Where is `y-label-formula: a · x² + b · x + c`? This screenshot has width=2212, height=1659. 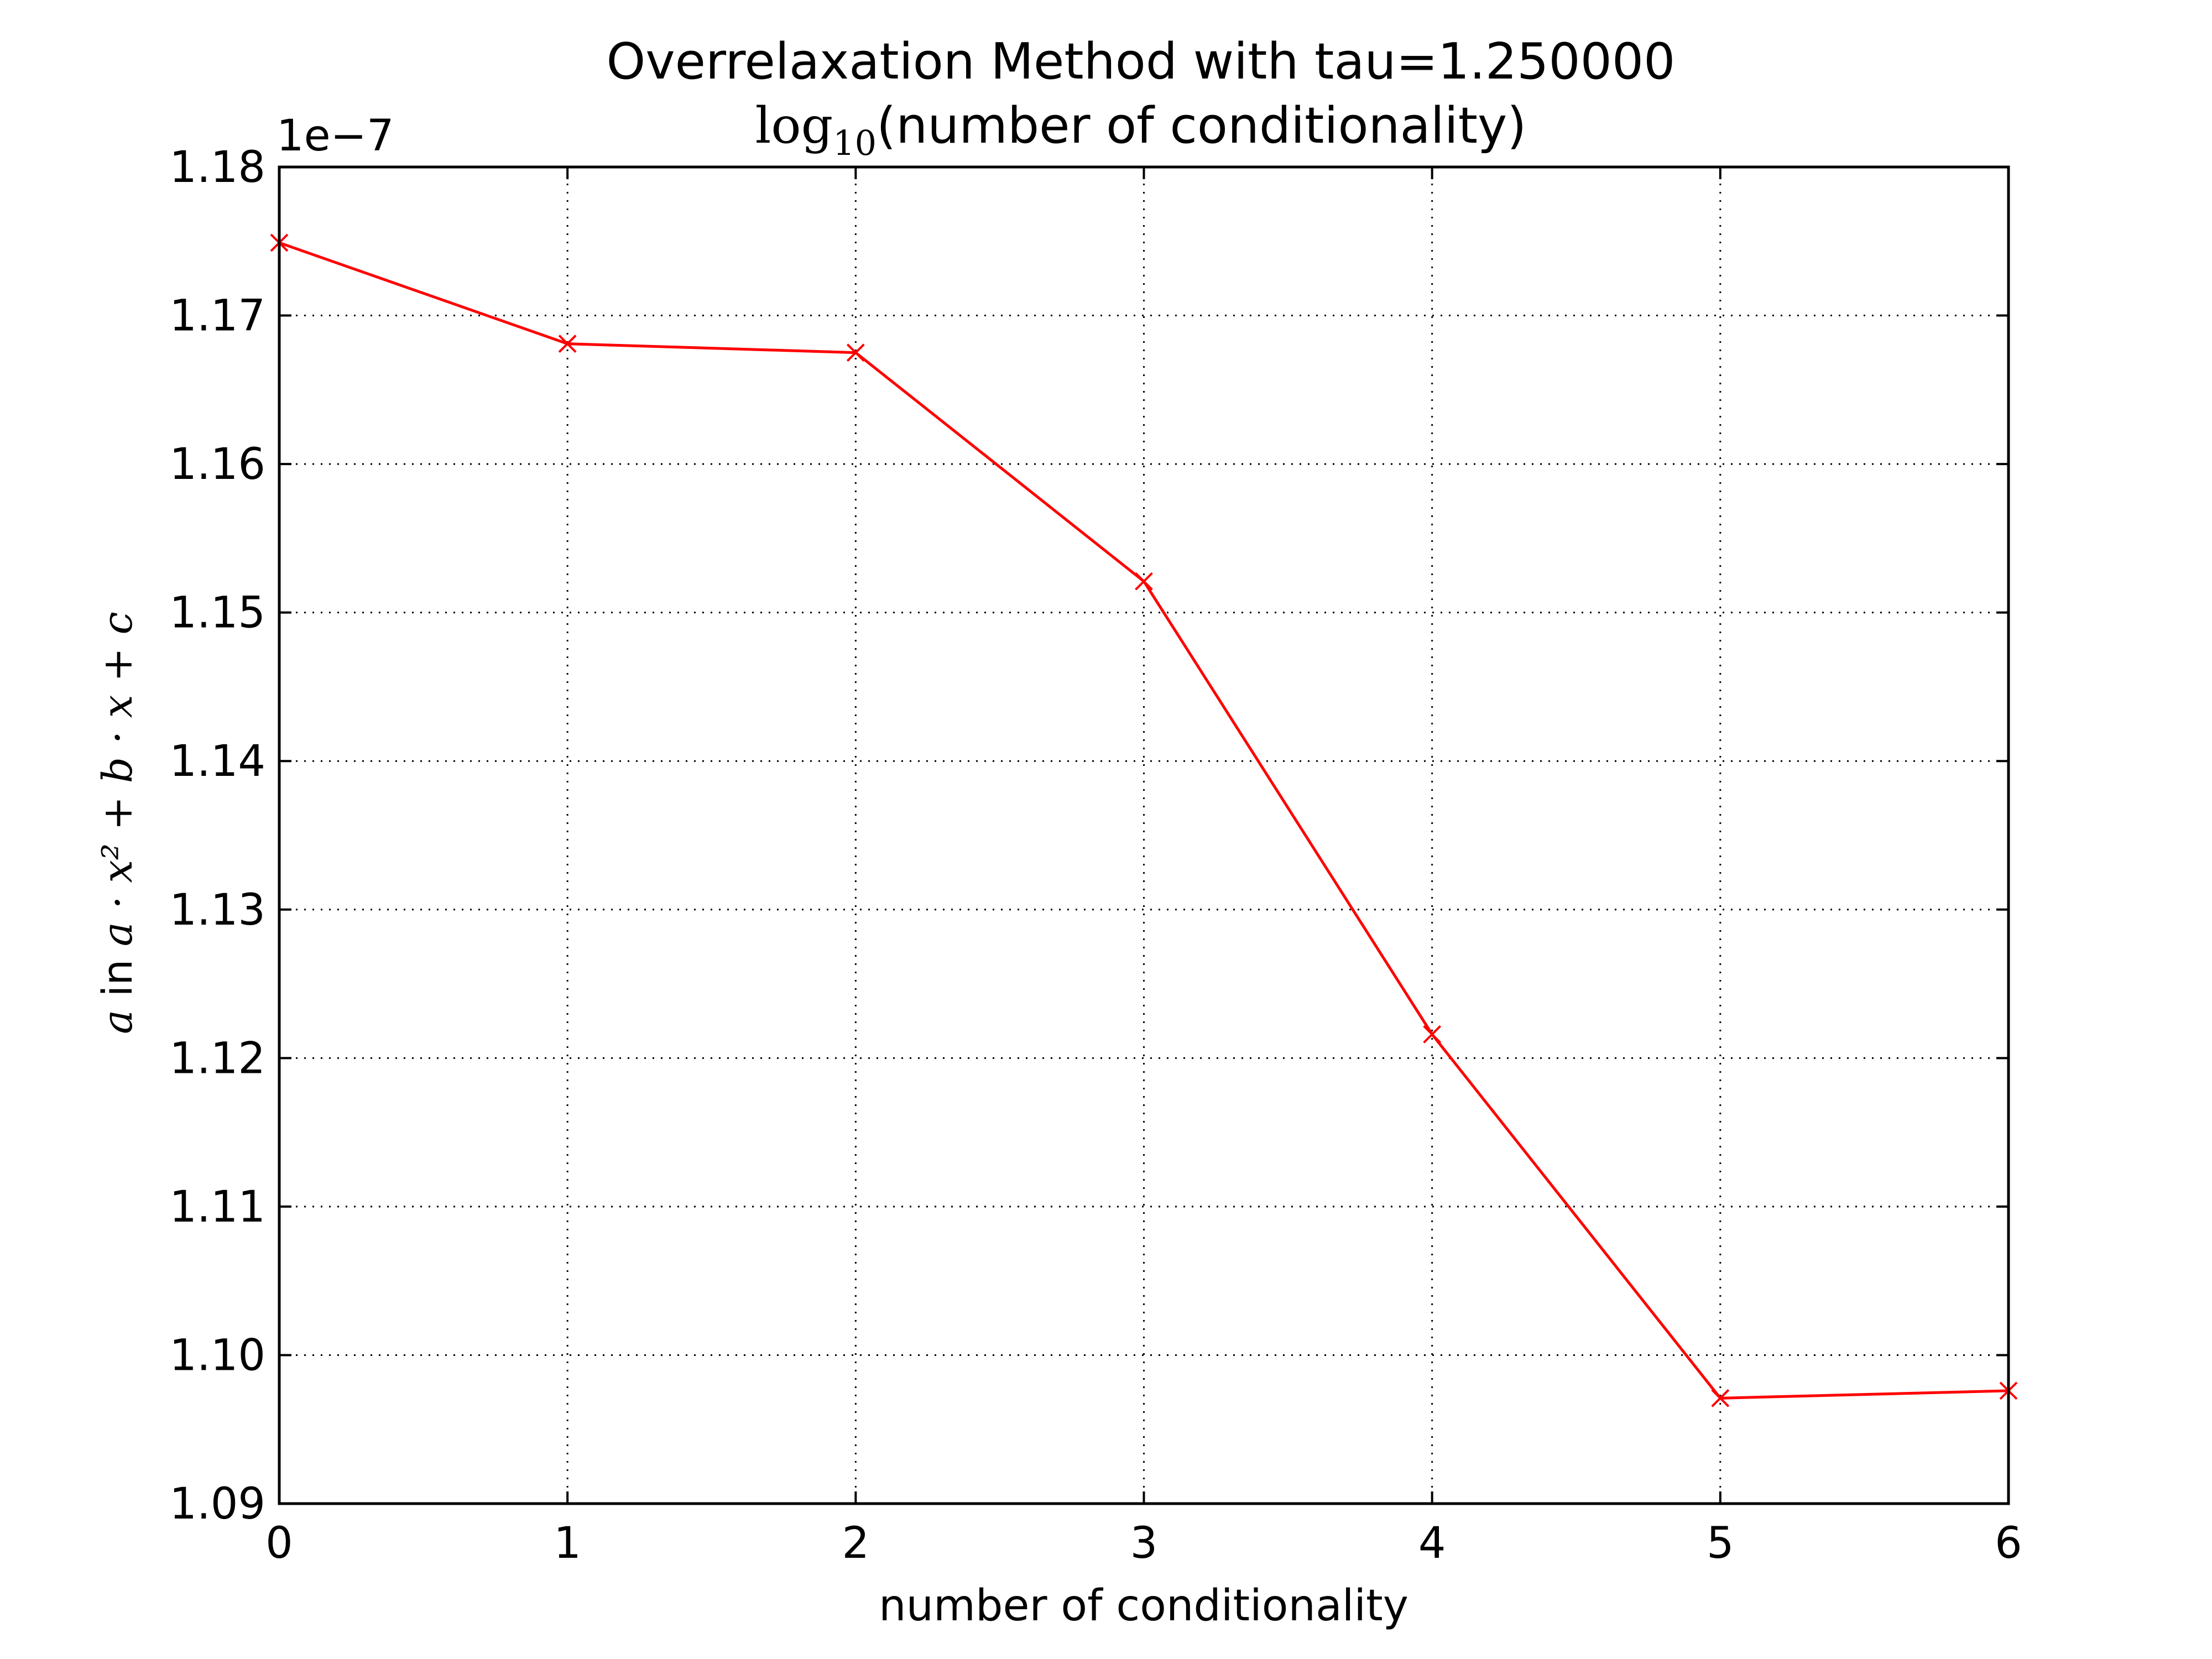 y-label-formula: a · x² + b · x + c is located at coordinates (118, 779).